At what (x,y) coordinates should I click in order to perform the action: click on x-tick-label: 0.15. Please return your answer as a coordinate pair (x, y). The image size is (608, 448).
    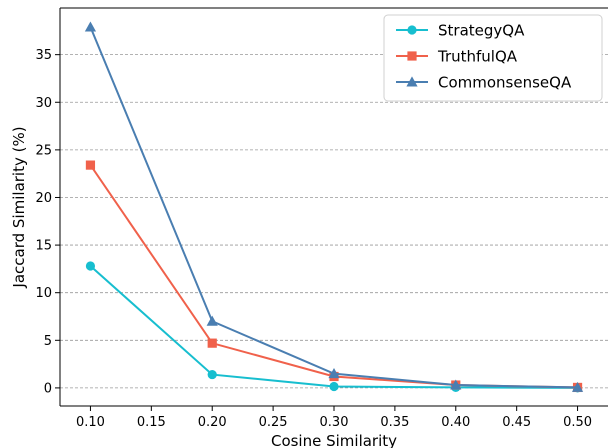
    Looking at the image, I should click on (151, 422).